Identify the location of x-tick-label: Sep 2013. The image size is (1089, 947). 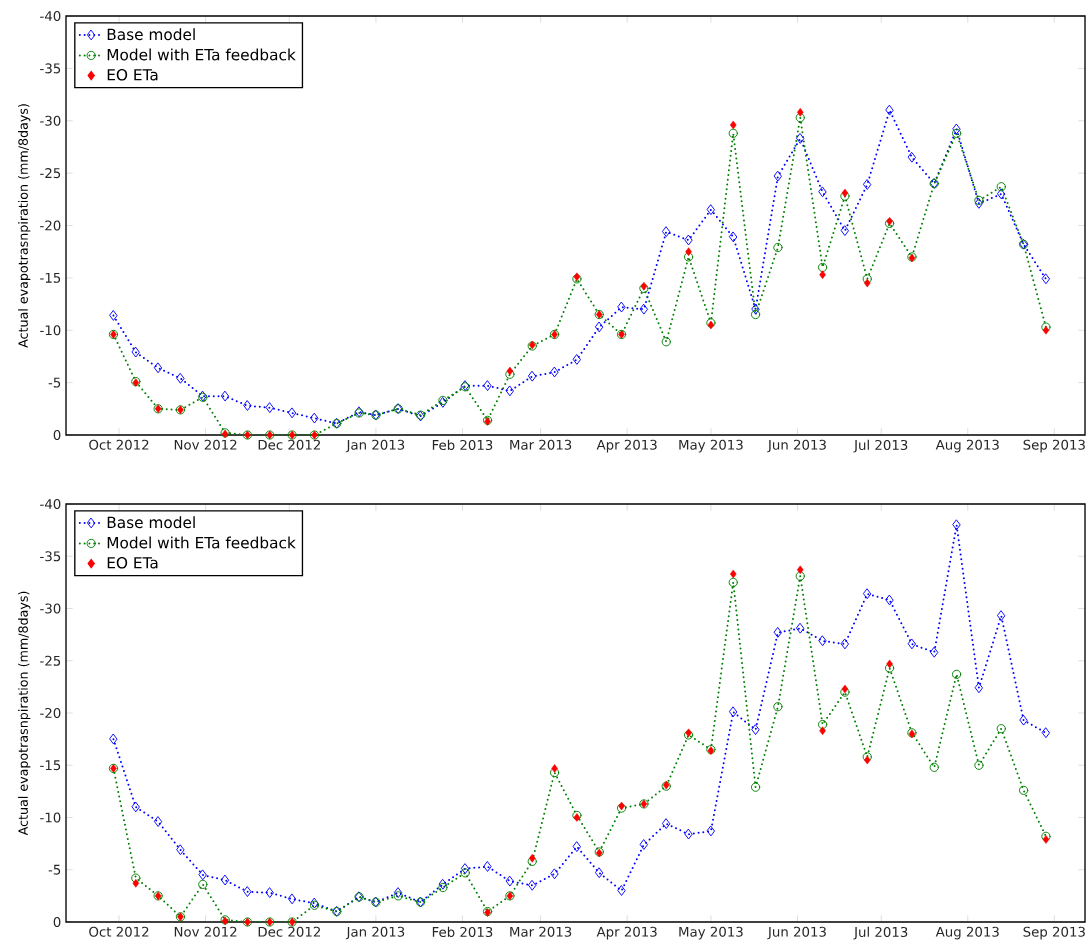
(1054, 933).